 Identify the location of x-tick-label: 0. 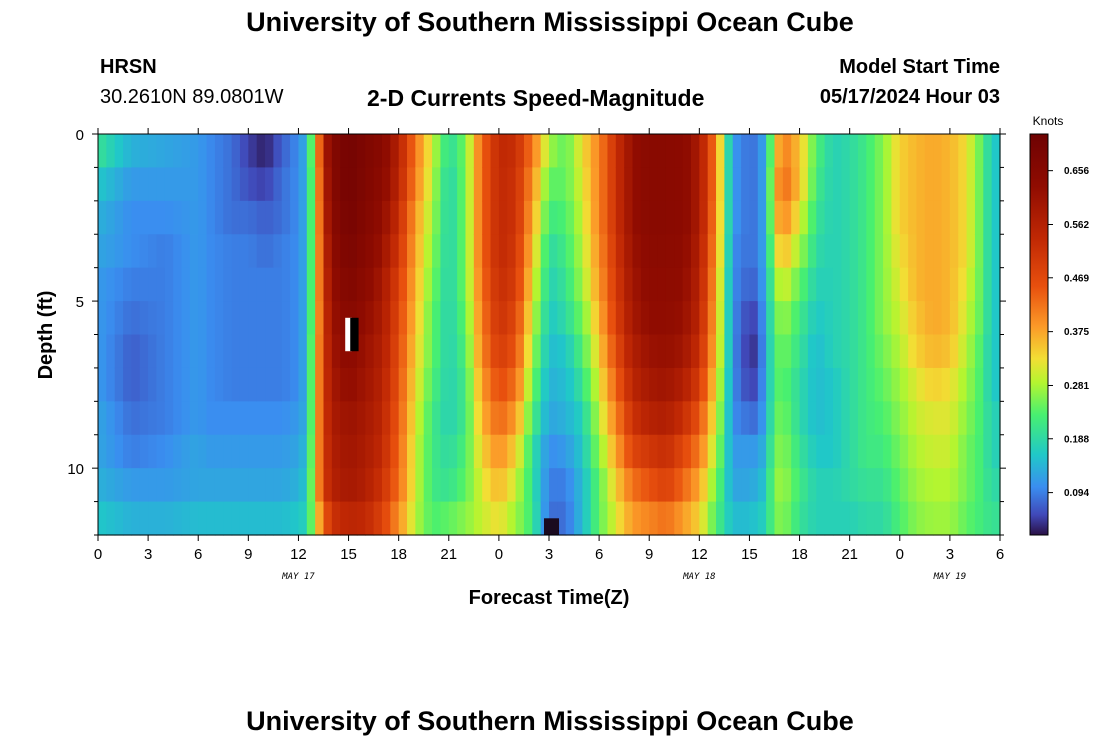
(499, 554).